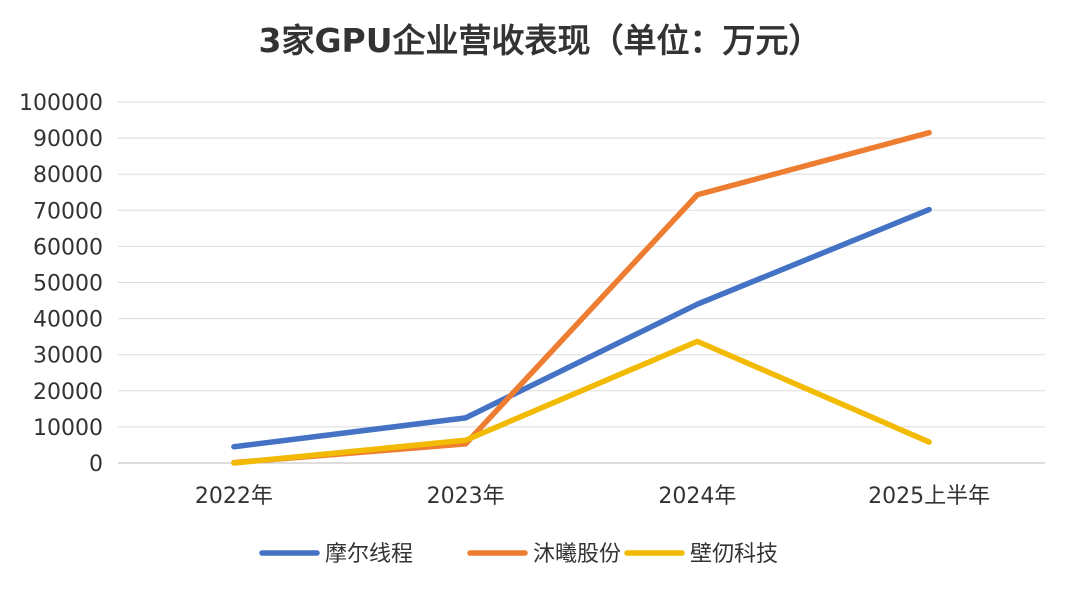  Describe the element at coordinates (929, 496) in the screenshot. I see `x-tick-label: 2025上半年` at that location.